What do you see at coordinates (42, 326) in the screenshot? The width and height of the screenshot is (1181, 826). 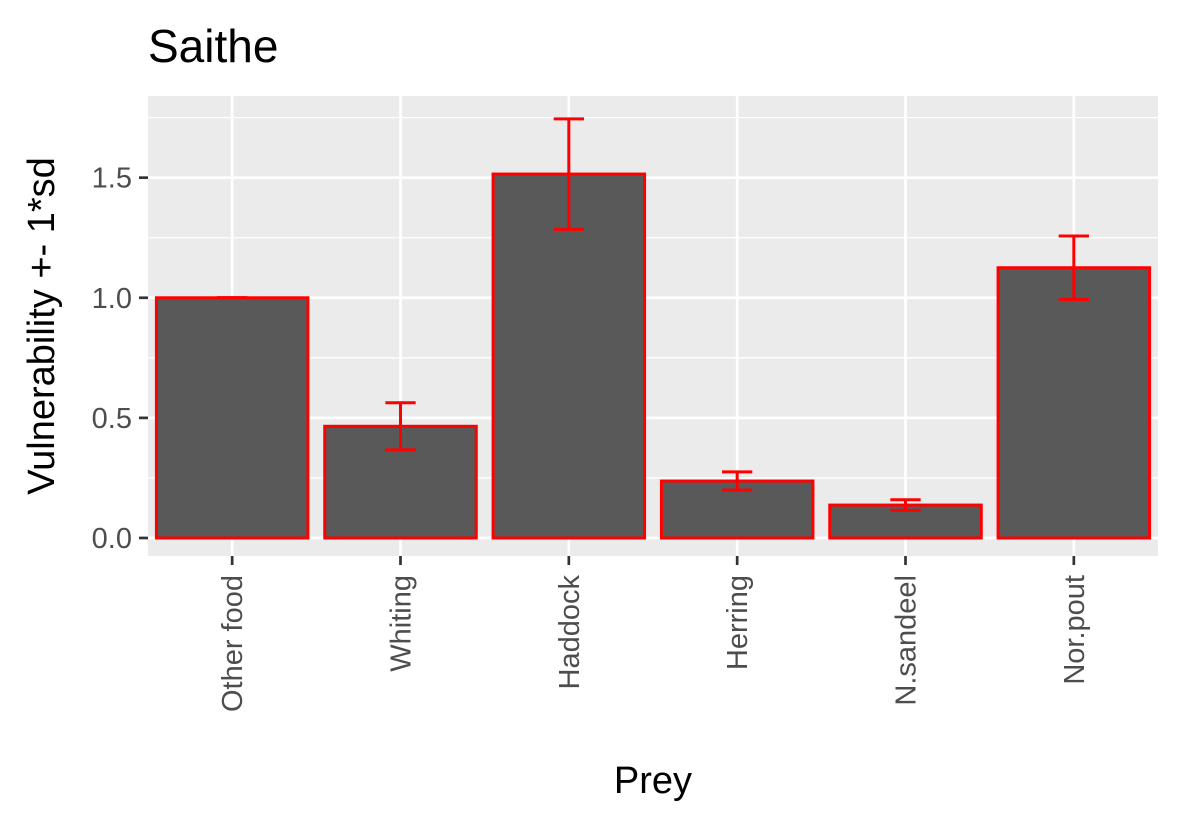 I see `y-axis-title: Vulnerability +- 1*sd` at bounding box center [42, 326].